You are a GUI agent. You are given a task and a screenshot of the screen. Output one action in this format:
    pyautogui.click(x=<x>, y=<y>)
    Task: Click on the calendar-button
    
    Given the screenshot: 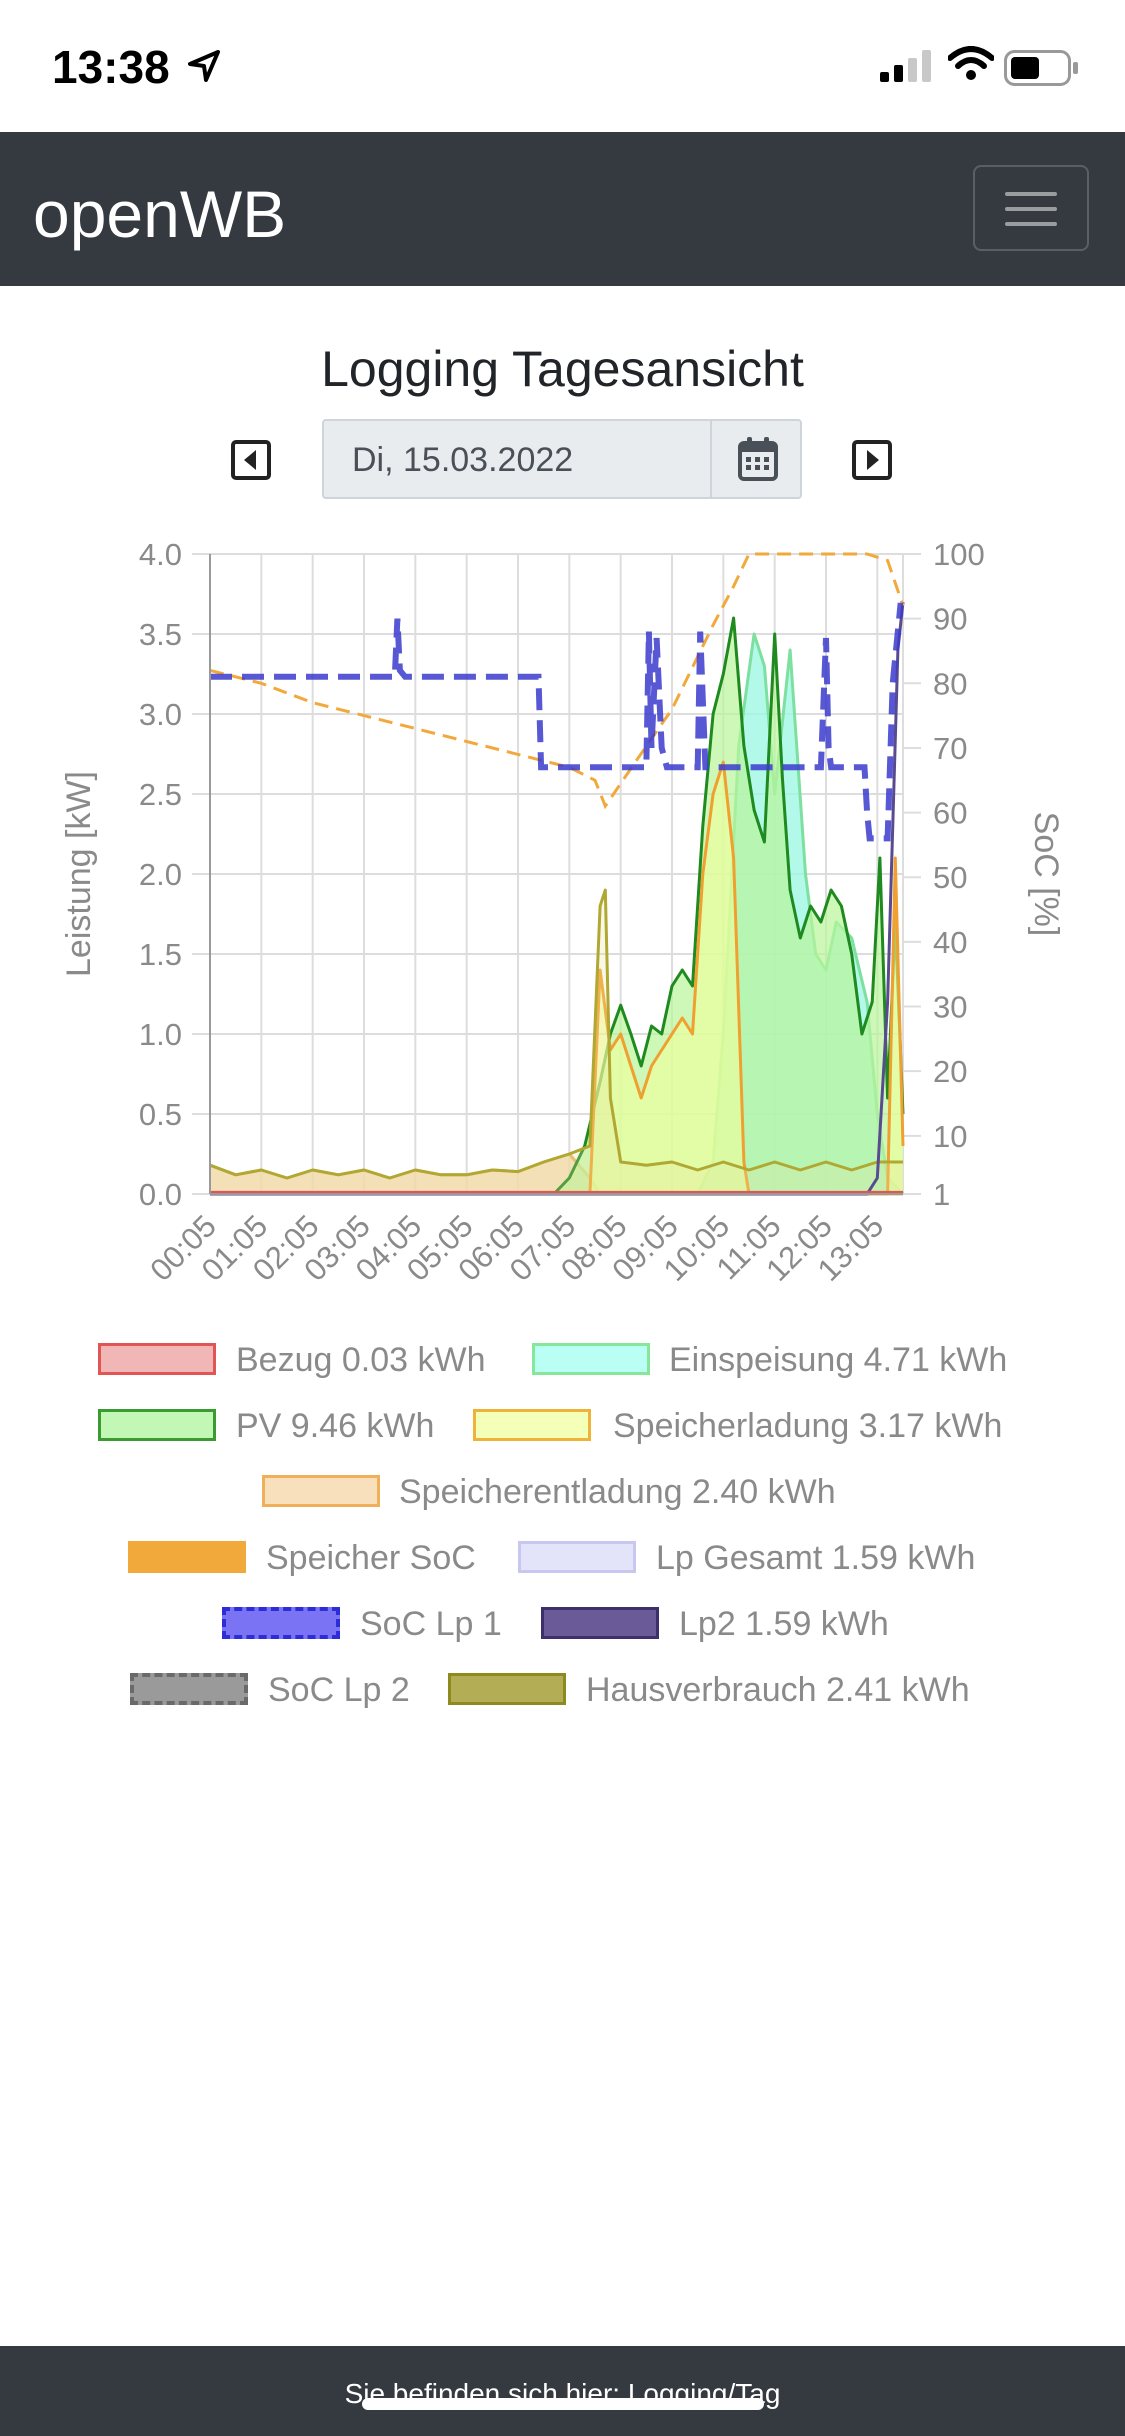 What is the action you would take?
    pyautogui.click(x=757, y=459)
    